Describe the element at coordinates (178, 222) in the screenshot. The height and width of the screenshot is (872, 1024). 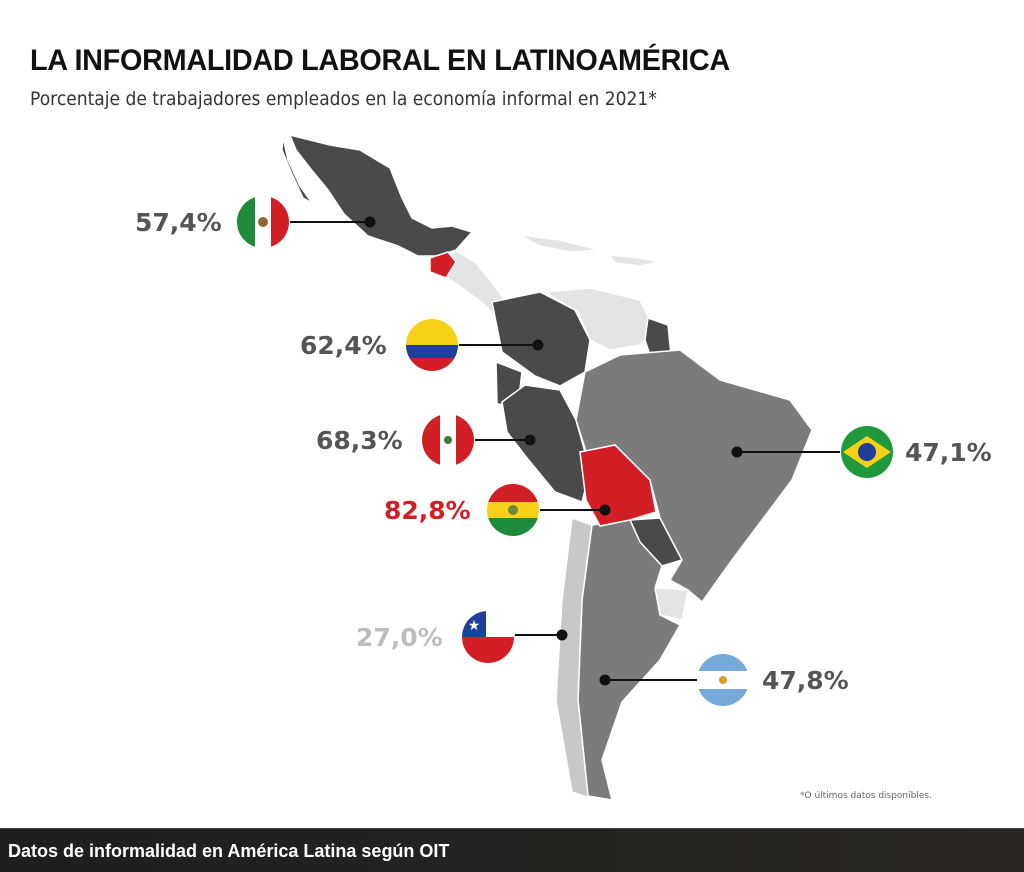
I see `mexico-value: 57,4%` at that location.